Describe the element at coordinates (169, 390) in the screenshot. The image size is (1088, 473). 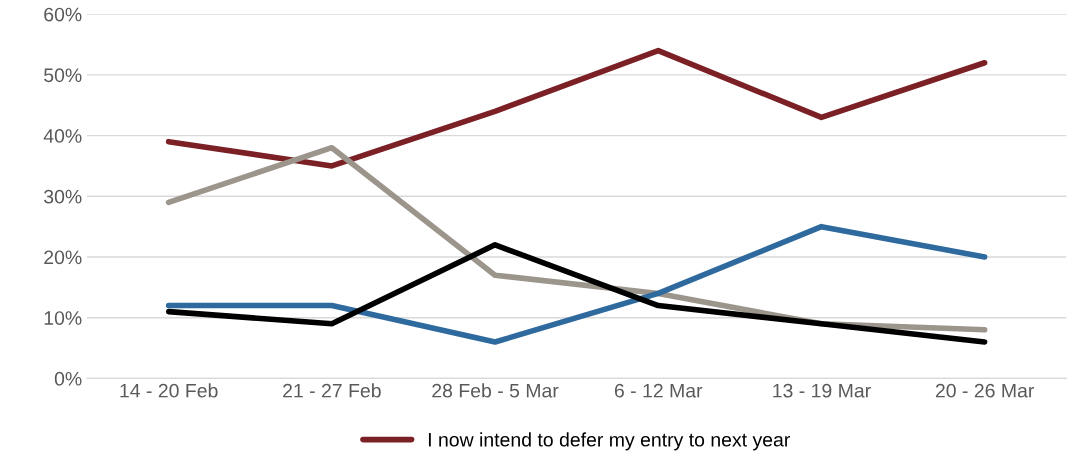
I see `x-tick-label: 14 - 20 Feb` at that location.